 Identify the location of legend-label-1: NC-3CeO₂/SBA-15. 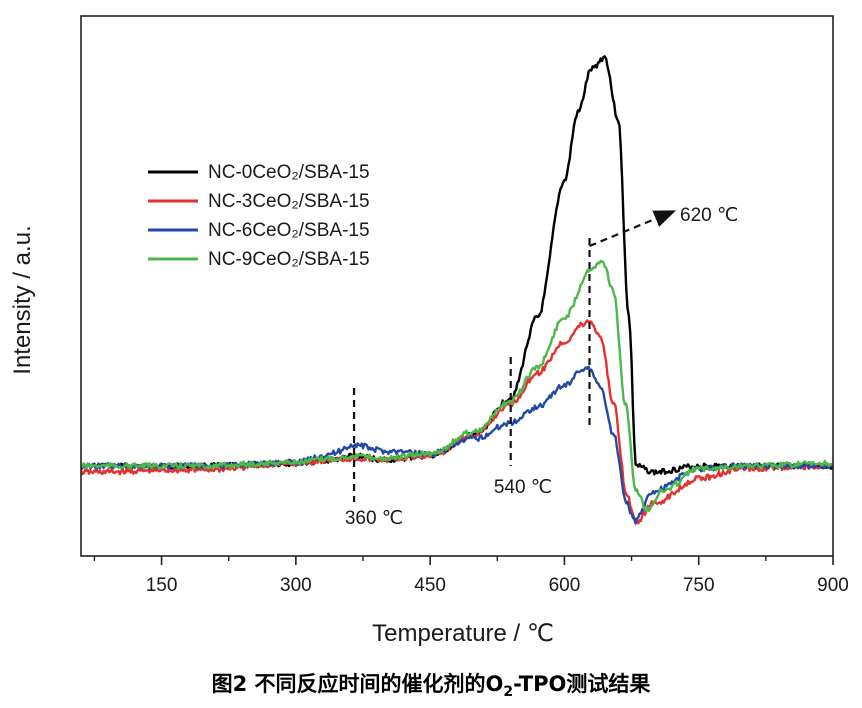
(289, 201).